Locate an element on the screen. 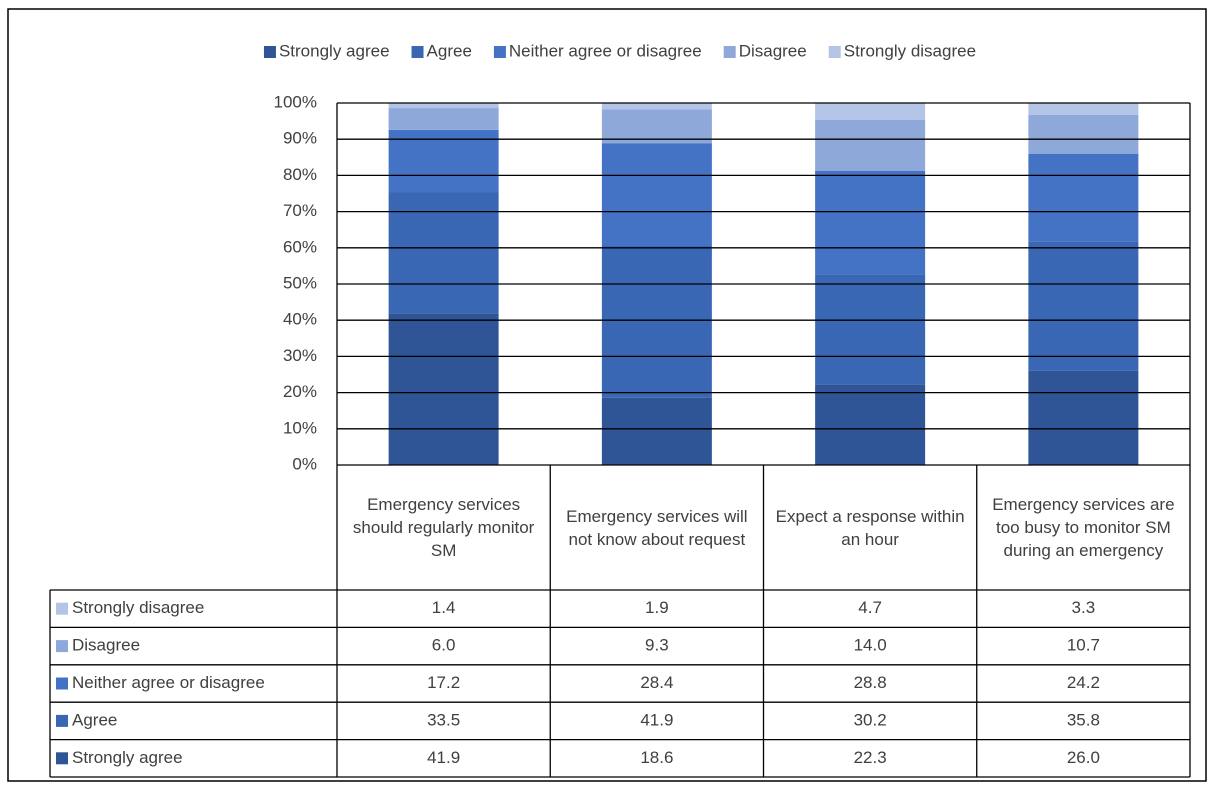 This screenshot has width=1215, height=790. y-tick-label: 50% is located at coordinates (300, 282).